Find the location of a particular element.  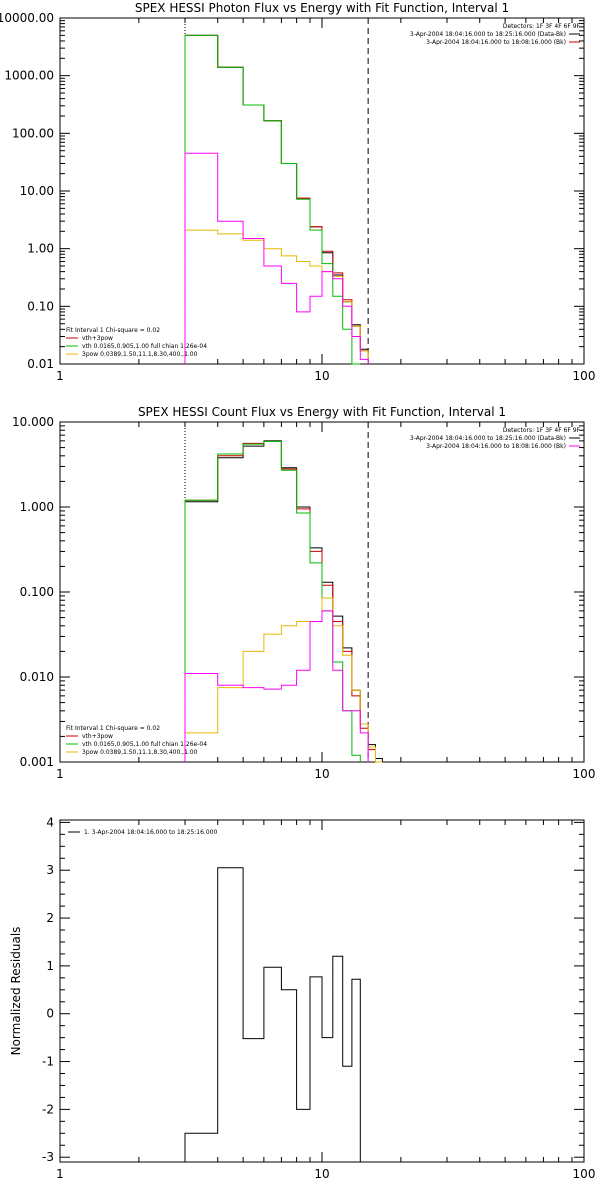

y-tick-label: 0.01 is located at coordinates (40, 364).